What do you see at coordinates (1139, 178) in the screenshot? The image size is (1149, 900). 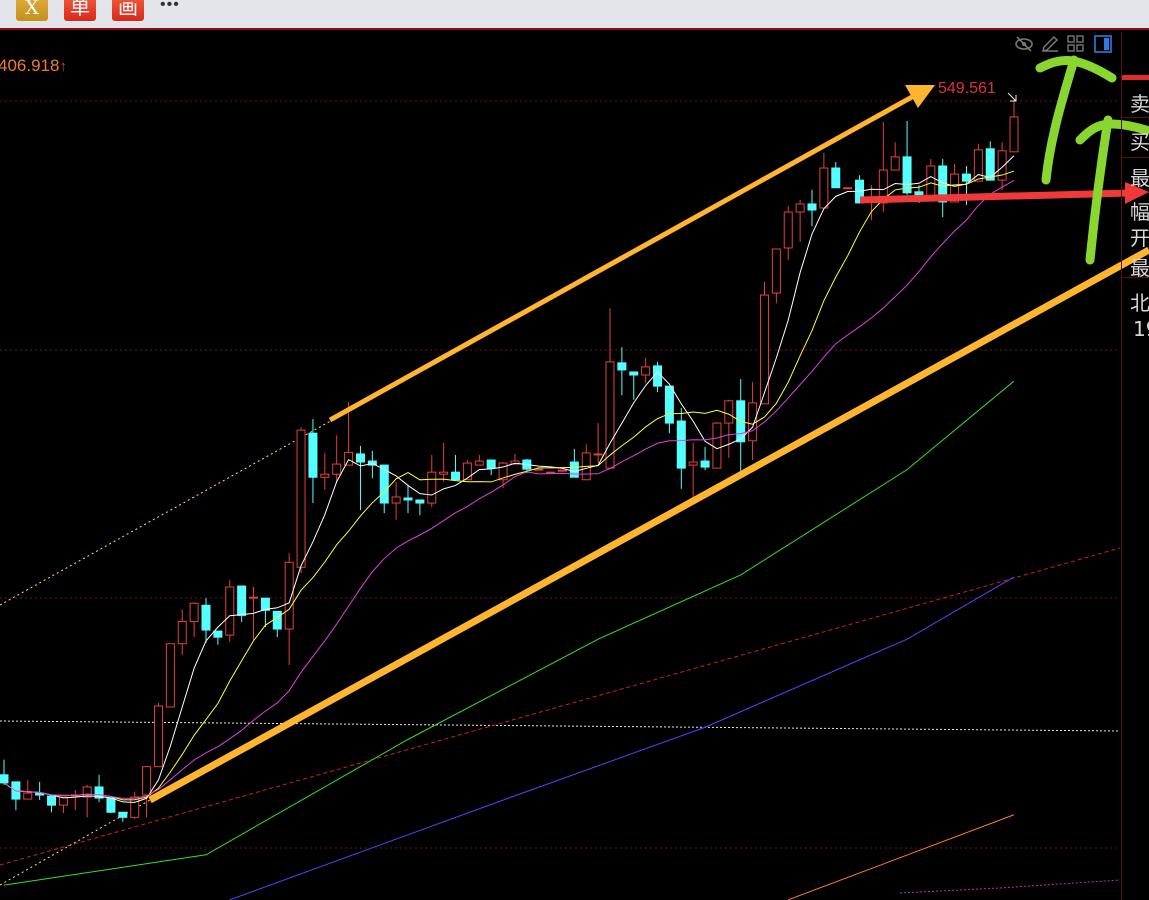 I see `latest-label: 最` at bounding box center [1139, 178].